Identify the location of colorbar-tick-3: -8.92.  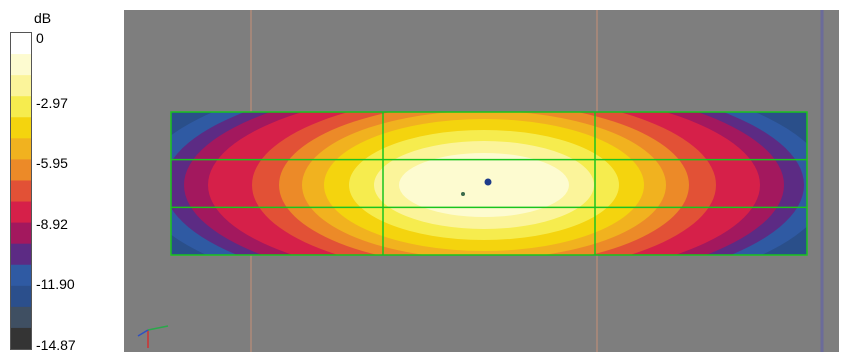
(52, 224).